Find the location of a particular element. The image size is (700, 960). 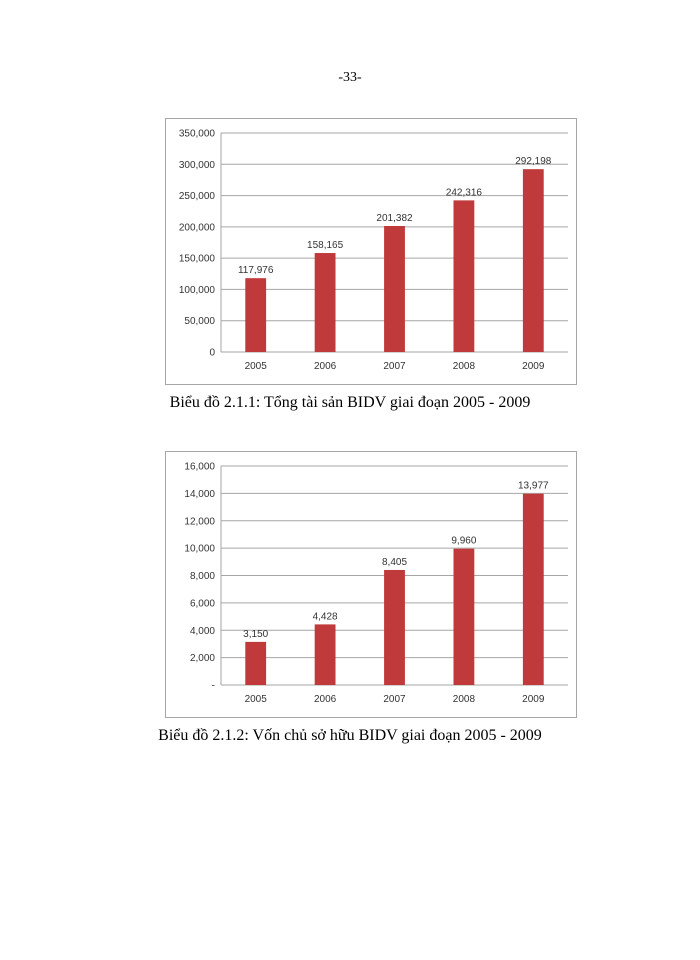

assets-y-tick-label: 350,000 is located at coordinates (197, 134).